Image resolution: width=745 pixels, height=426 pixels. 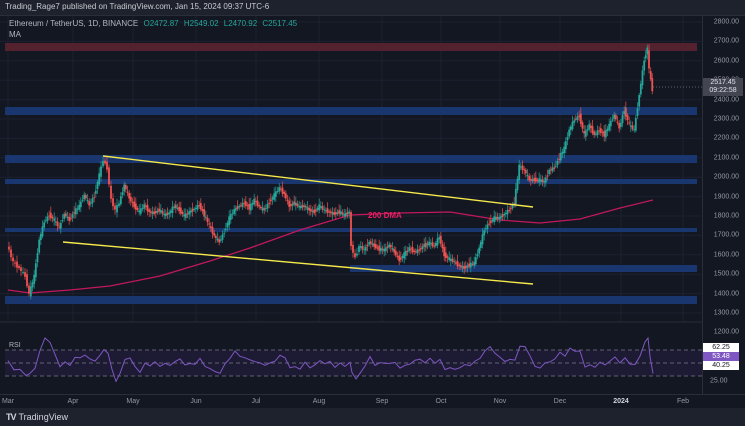 What do you see at coordinates (385, 215) in the screenshot?
I see `dma-label: 200 DMA` at bounding box center [385, 215].